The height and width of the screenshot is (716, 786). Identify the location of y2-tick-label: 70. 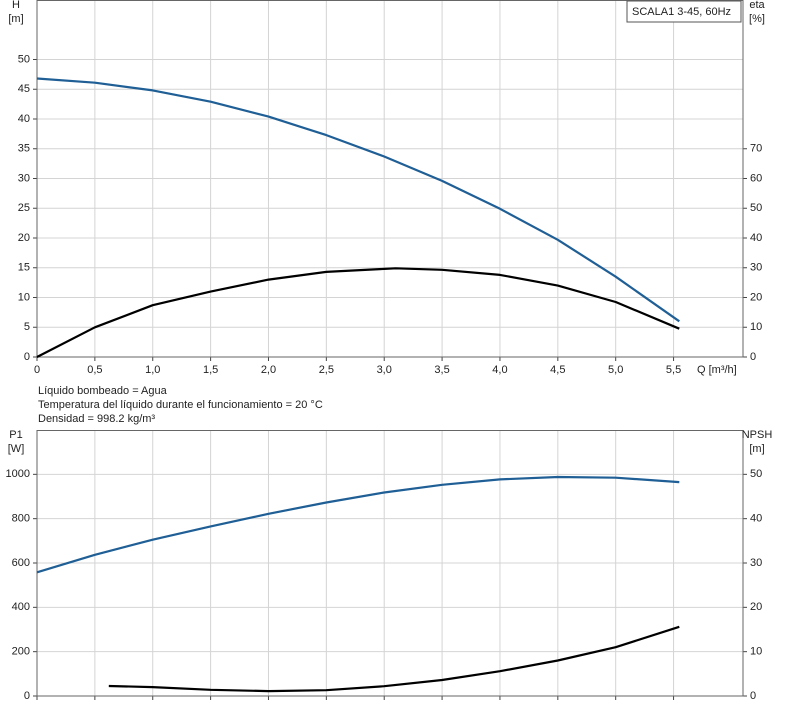
(756, 149).